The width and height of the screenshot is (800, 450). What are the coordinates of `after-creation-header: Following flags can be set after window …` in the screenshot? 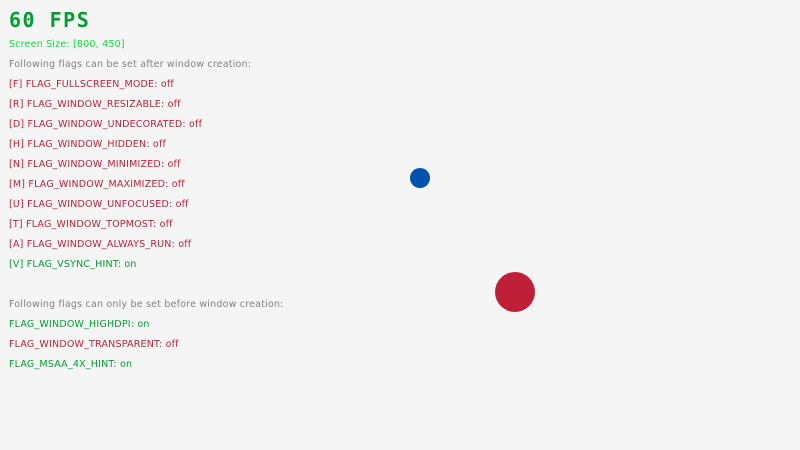 It's located at (130, 64).